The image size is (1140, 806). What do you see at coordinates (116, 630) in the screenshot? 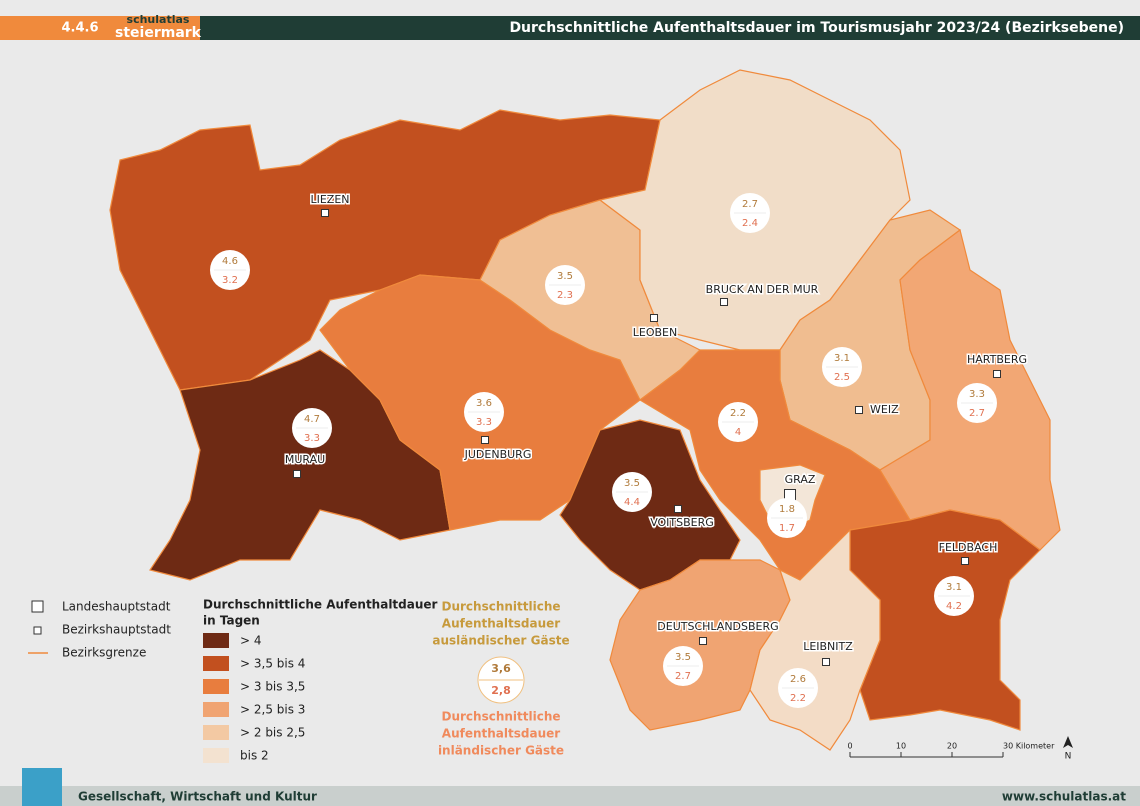
I see `legend-symbol-label: Bezirkshauptstadt` at bounding box center [116, 630].